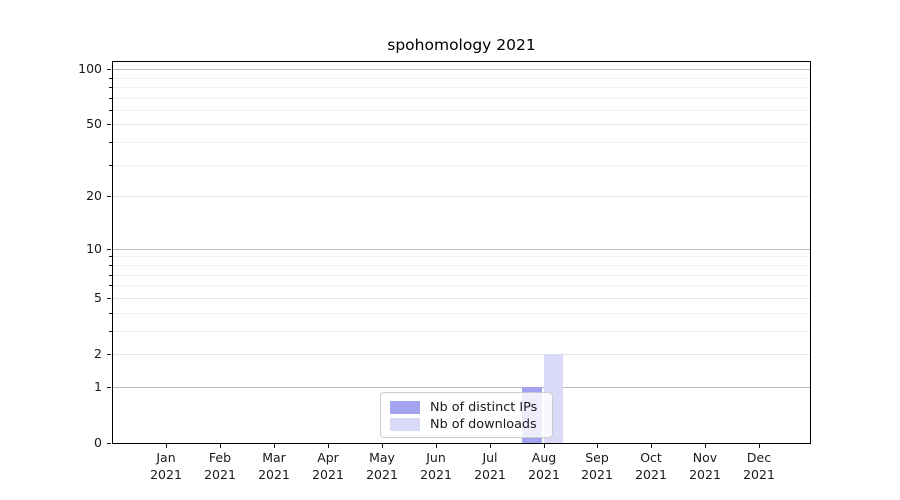 Image resolution: width=900 pixels, height=500 pixels. What do you see at coordinates (597, 457) in the screenshot?
I see `x-tick-month: Sep` at bounding box center [597, 457].